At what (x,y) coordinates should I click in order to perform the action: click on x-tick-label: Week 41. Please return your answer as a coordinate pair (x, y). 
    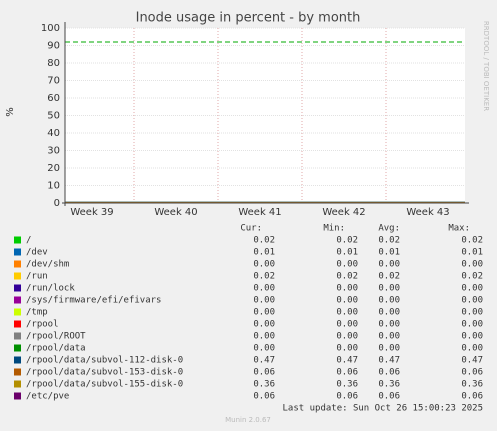
    Looking at the image, I should click on (259, 212).